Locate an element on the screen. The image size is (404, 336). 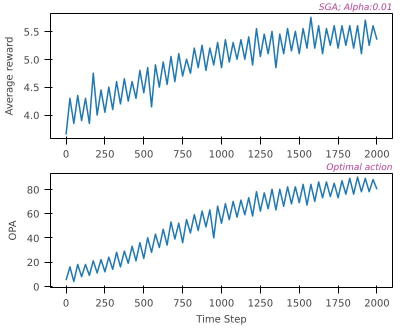
x-axis-title: Time Step is located at coordinates (221, 320).